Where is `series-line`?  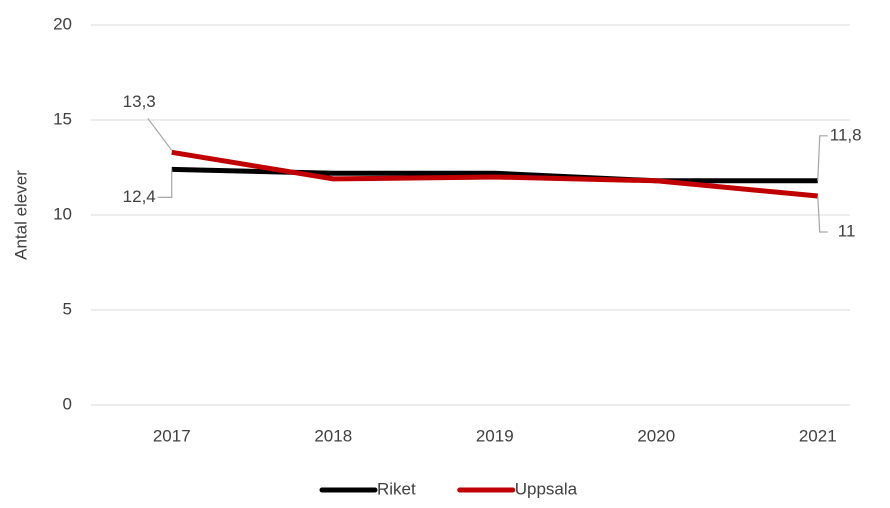
series-line is located at coordinates (494, 174).